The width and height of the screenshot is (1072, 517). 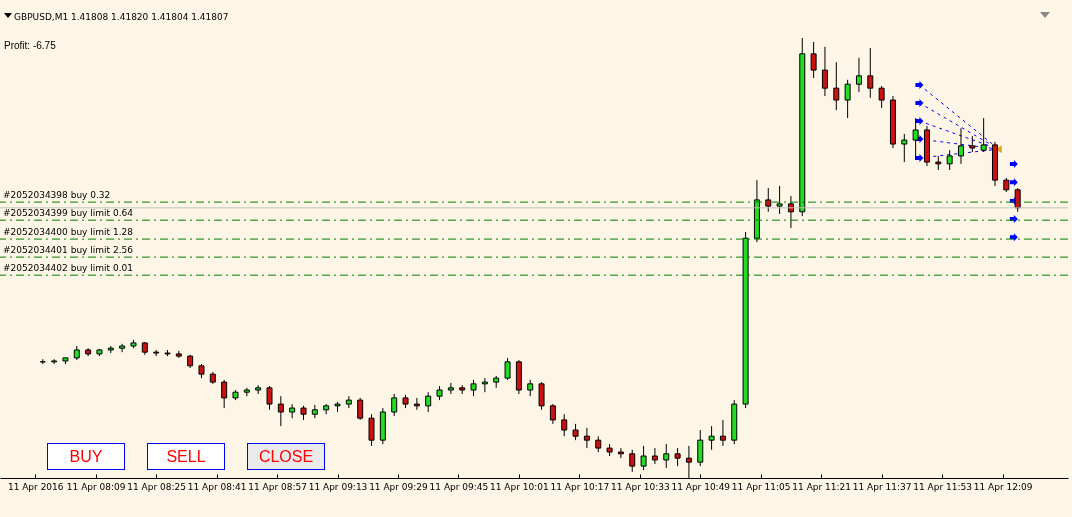 What do you see at coordinates (68, 213) in the screenshot?
I see `ref-line-label: #2052034399 buy limit 0.64` at bounding box center [68, 213].